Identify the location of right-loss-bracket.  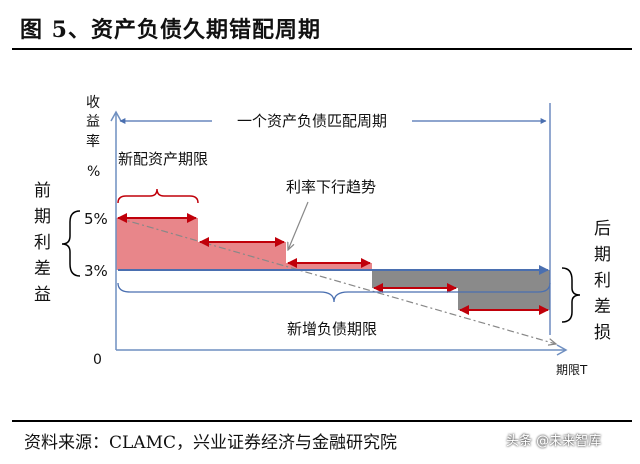
(571, 295).